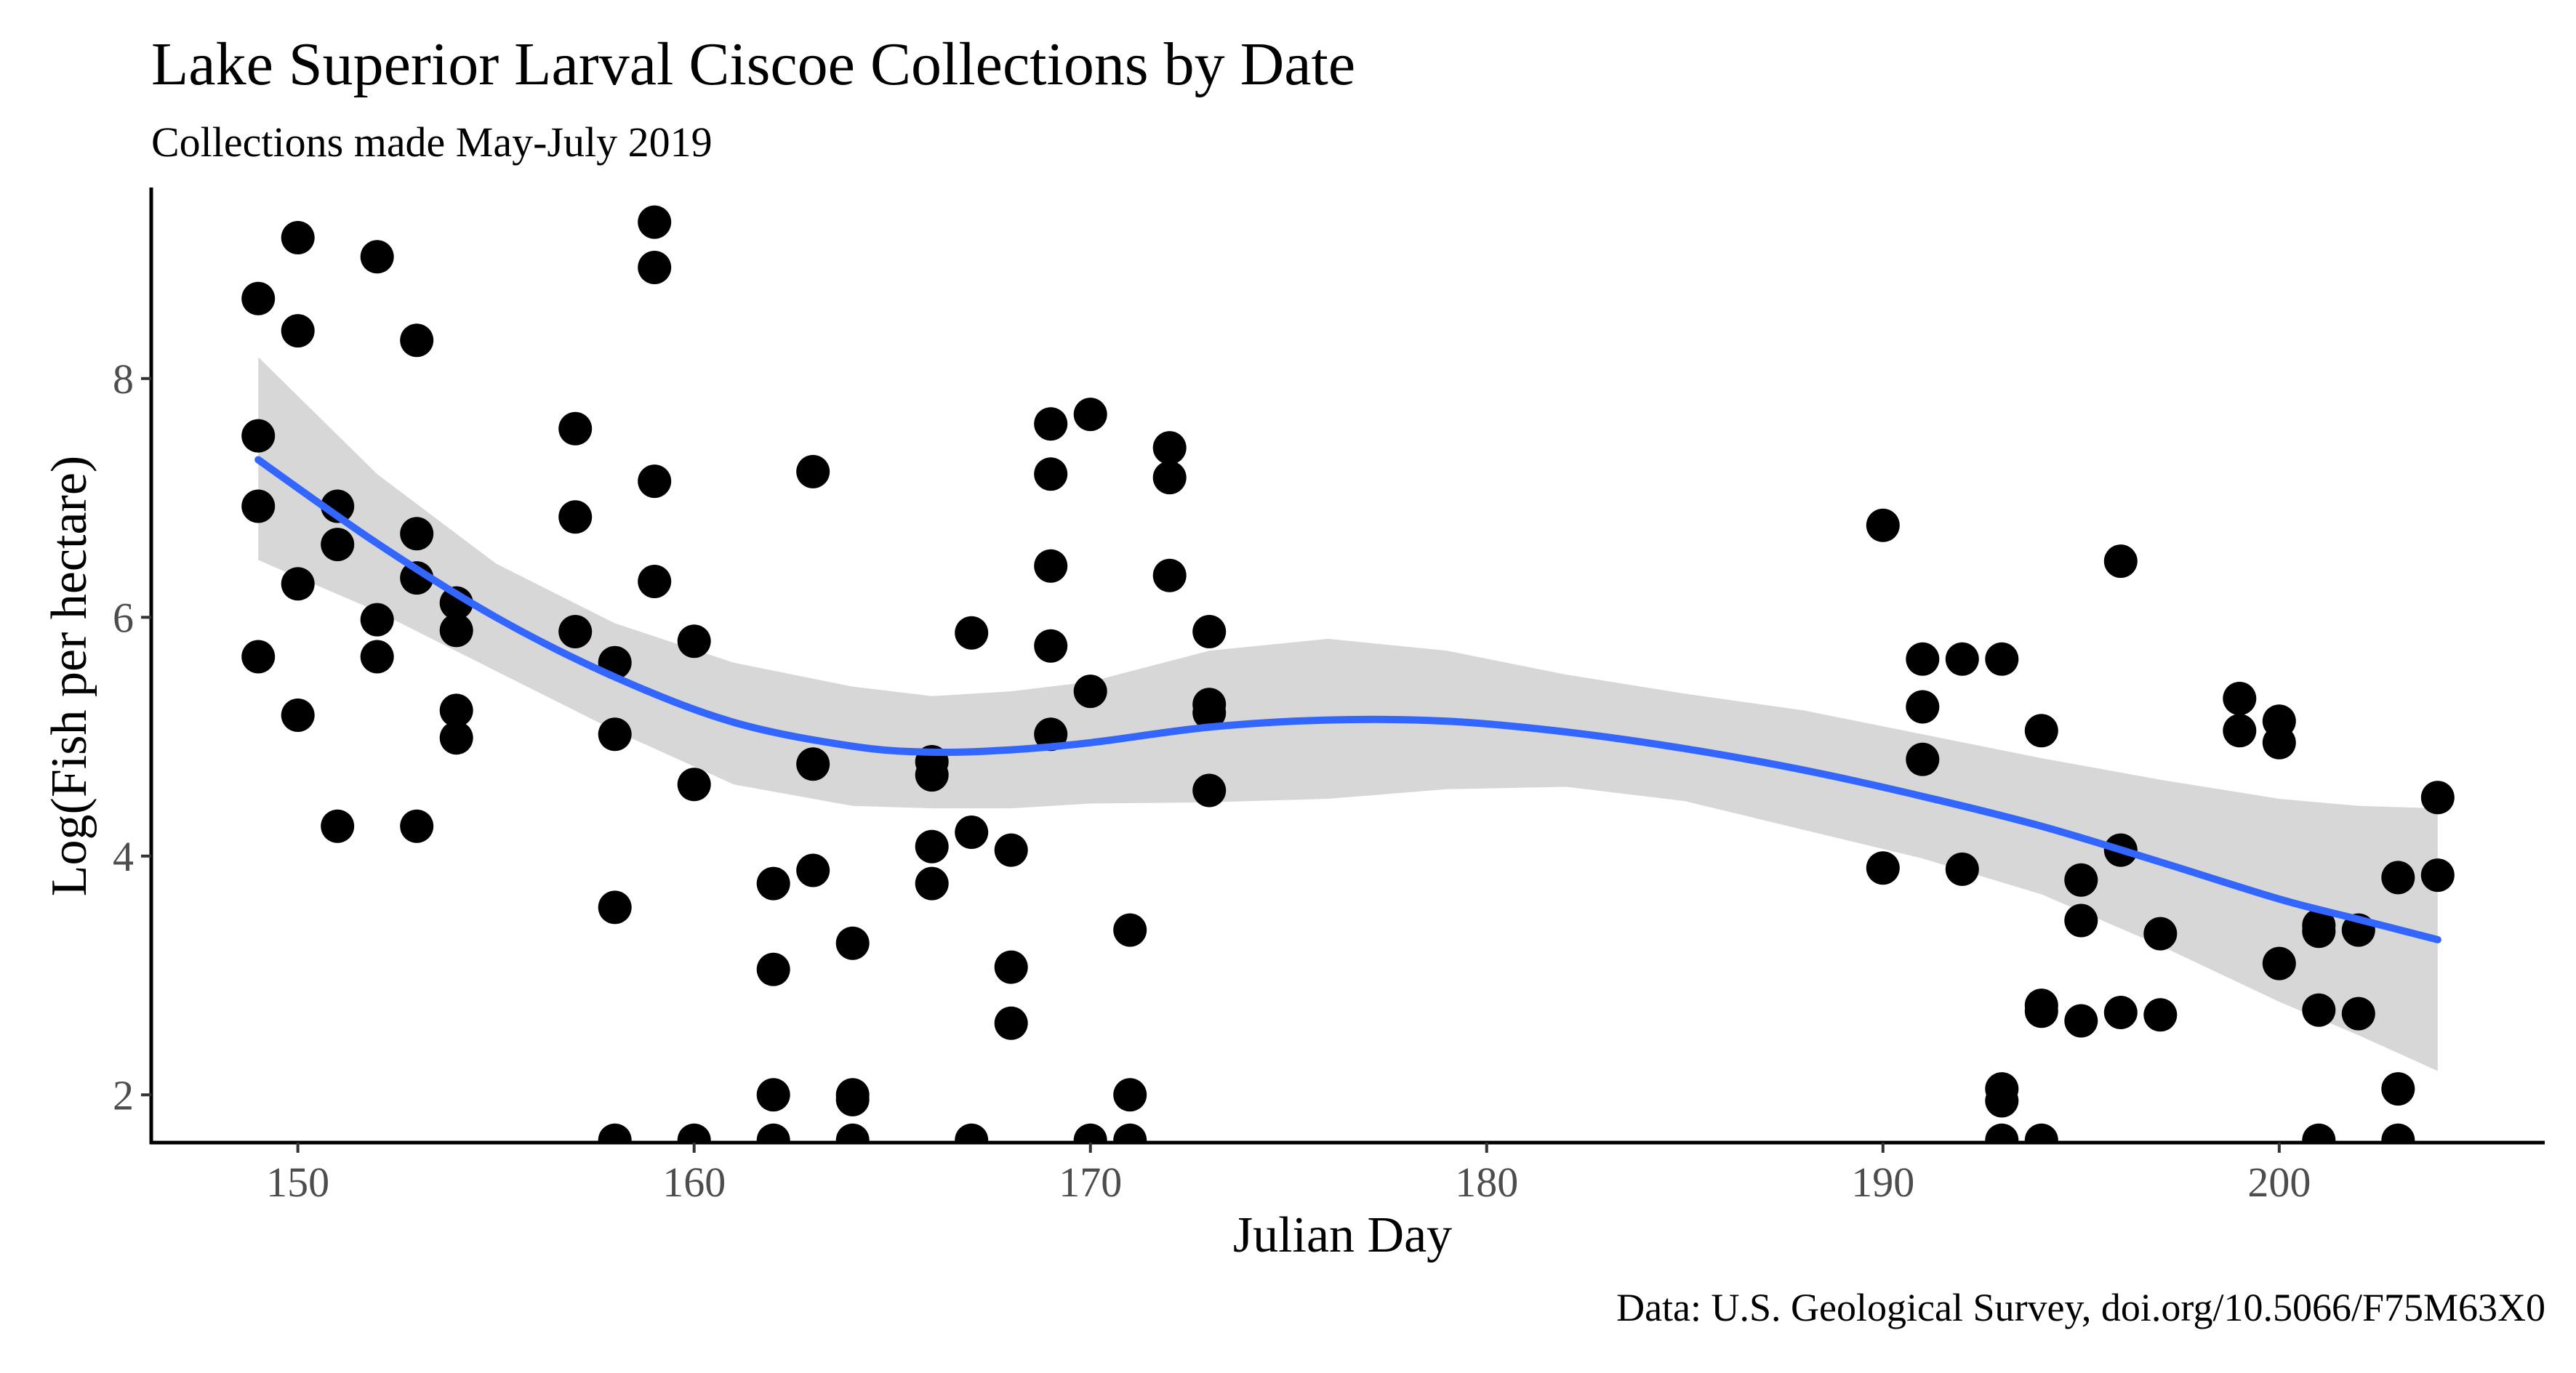 This screenshot has width=2576, height=1373. I want to click on x-tick-label: 160, so click(694, 1182).